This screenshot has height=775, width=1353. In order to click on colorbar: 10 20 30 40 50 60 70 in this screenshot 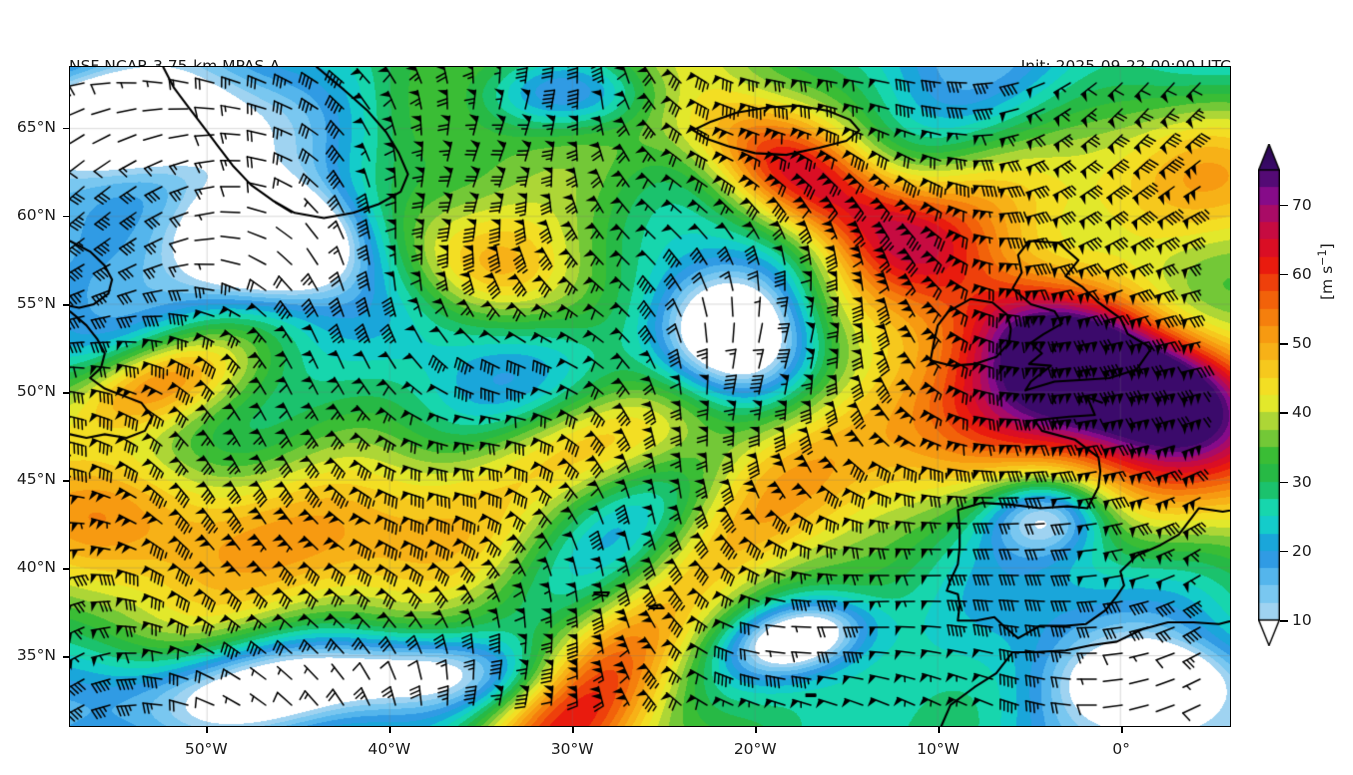, I will do `click(1285, 395)`.